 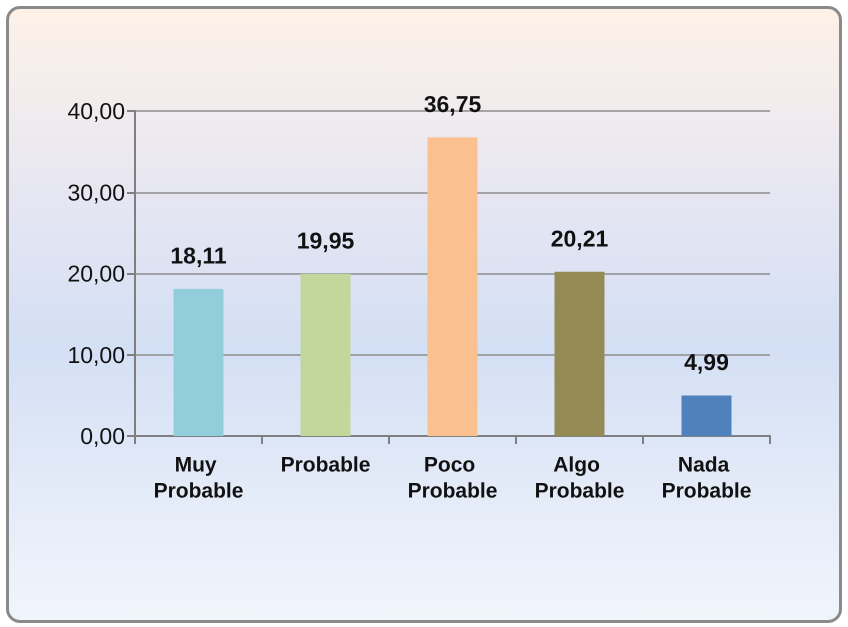 I want to click on data-label: 36,75, so click(x=453, y=103).